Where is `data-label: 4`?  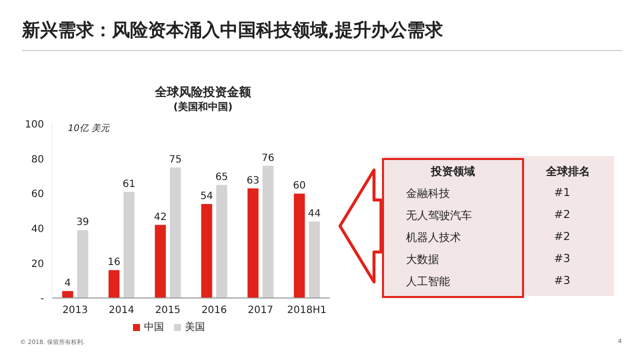
data-label: 4 is located at coordinates (67, 284).